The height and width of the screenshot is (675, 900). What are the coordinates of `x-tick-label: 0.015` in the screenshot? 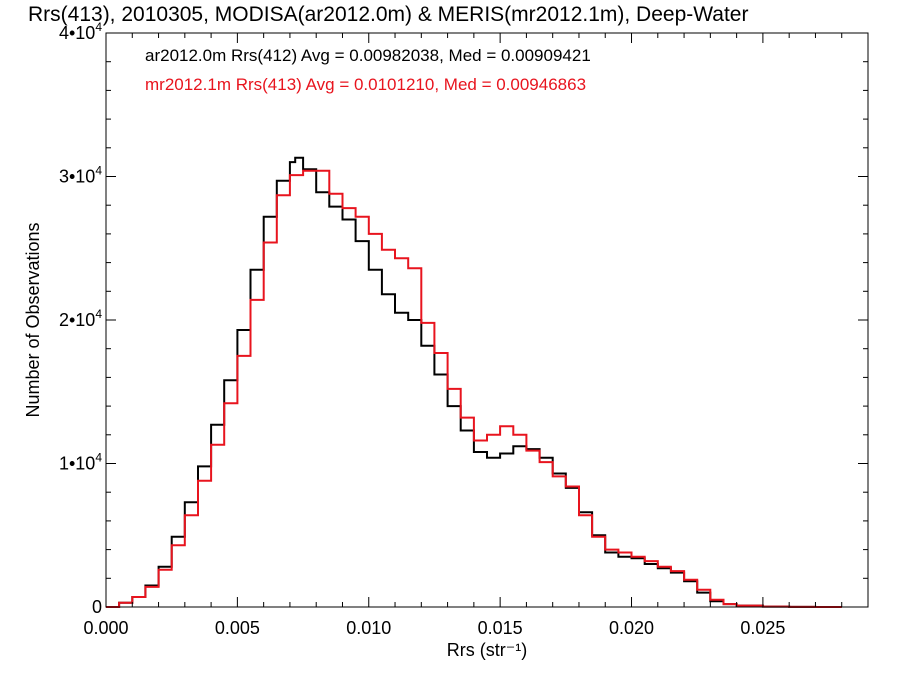 It's located at (500, 628).